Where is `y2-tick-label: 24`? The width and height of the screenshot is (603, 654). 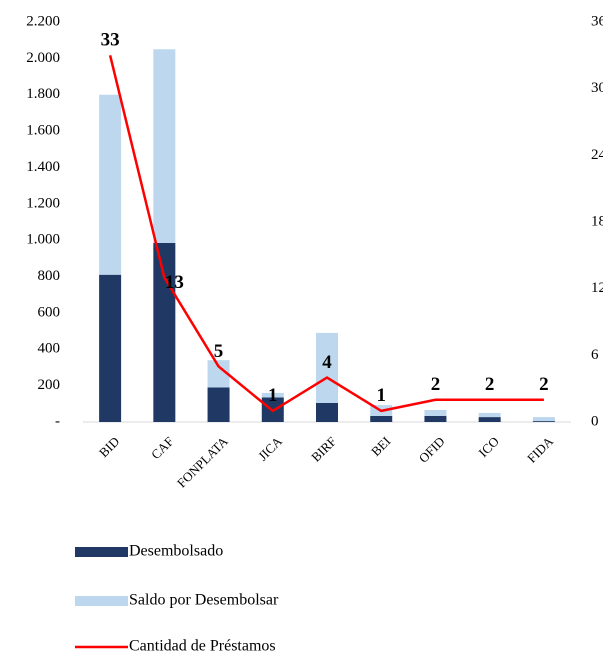
y2-tick-label: 24 is located at coordinates (597, 155).